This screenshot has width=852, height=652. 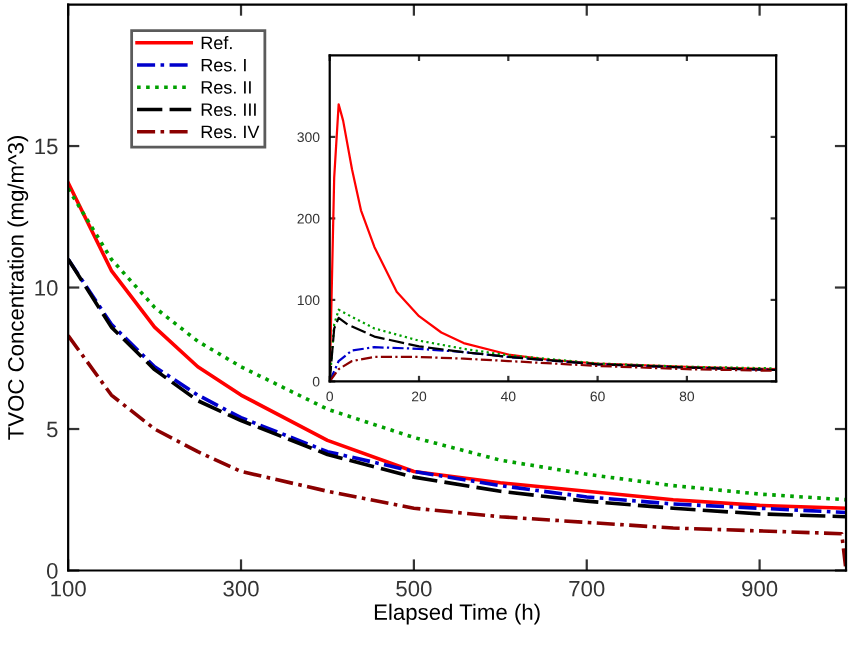 I want to click on legend-label: Ref., so click(x=216, y=43).